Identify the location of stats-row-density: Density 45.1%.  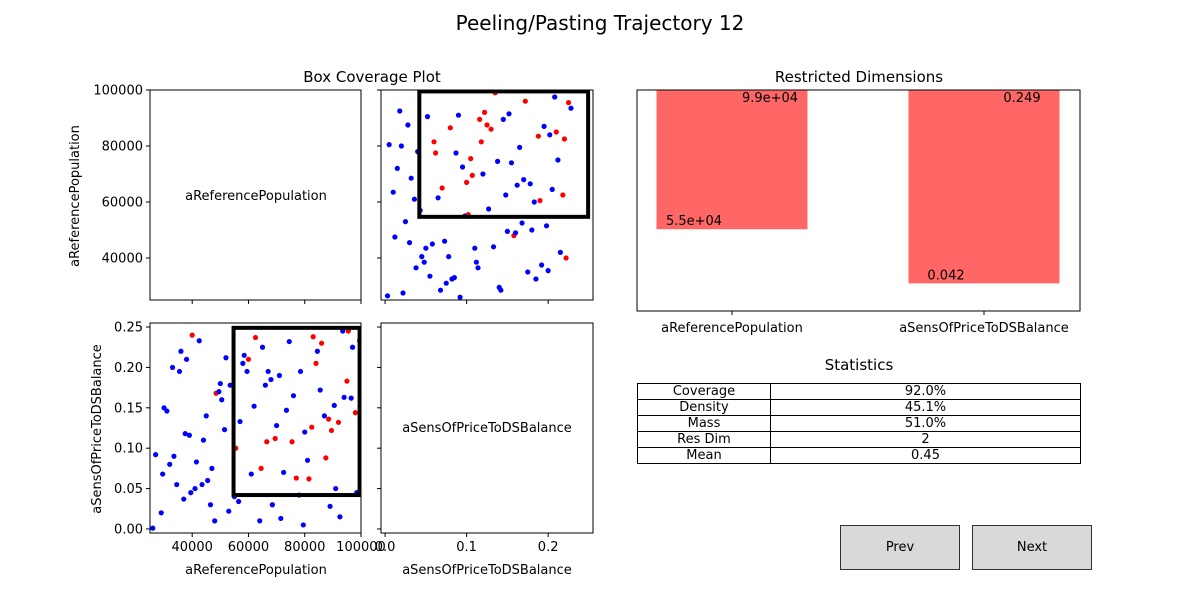
(859, 407).